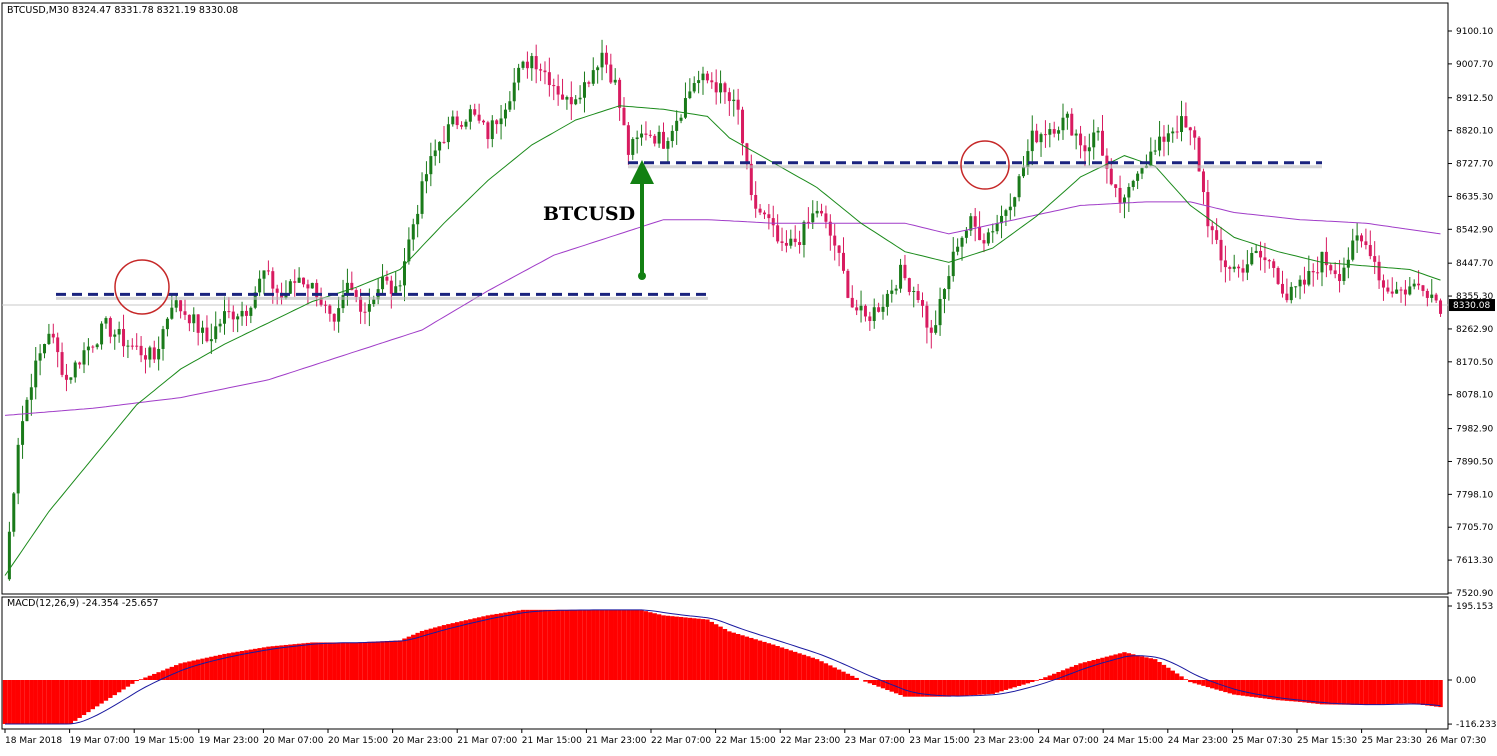 The image size is (1497, 756). What do you see at coordinates (1474, 495) in the screenshot?
I see `y-tick-label: 7798.10` at bounding box center [1474, 495].